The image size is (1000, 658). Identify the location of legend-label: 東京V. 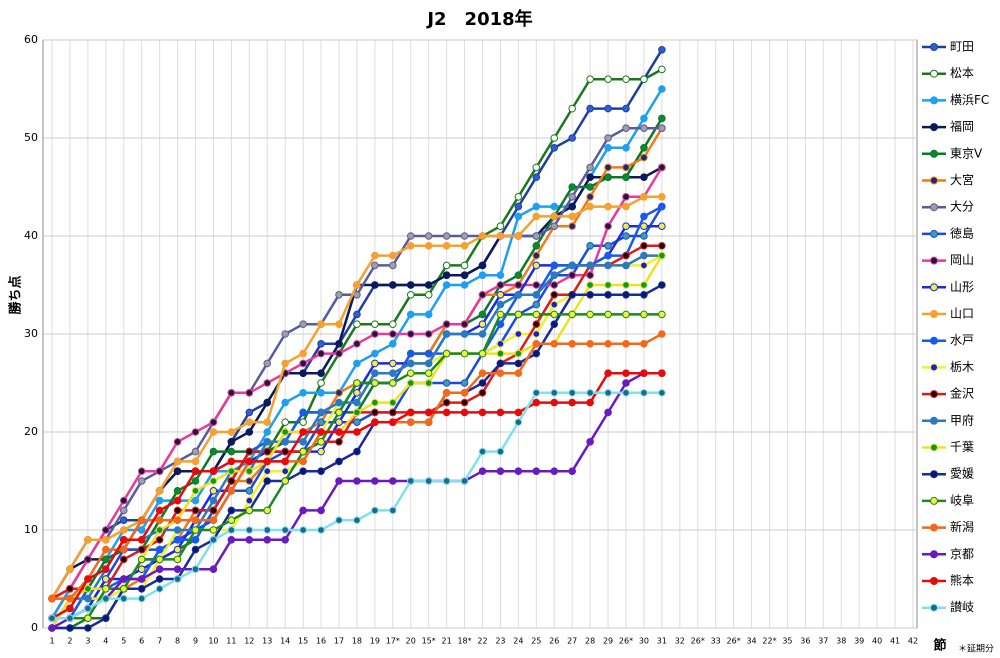
(966, 153).